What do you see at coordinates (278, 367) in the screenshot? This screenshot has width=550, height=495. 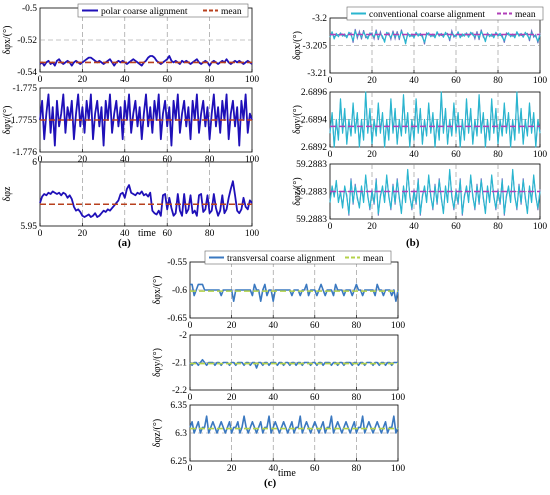 I see `subplot-c-2: 0 20 40 60 80 100 -2 -2.1 -2.2 δφy/(°)` at bounding box center [278, 367].